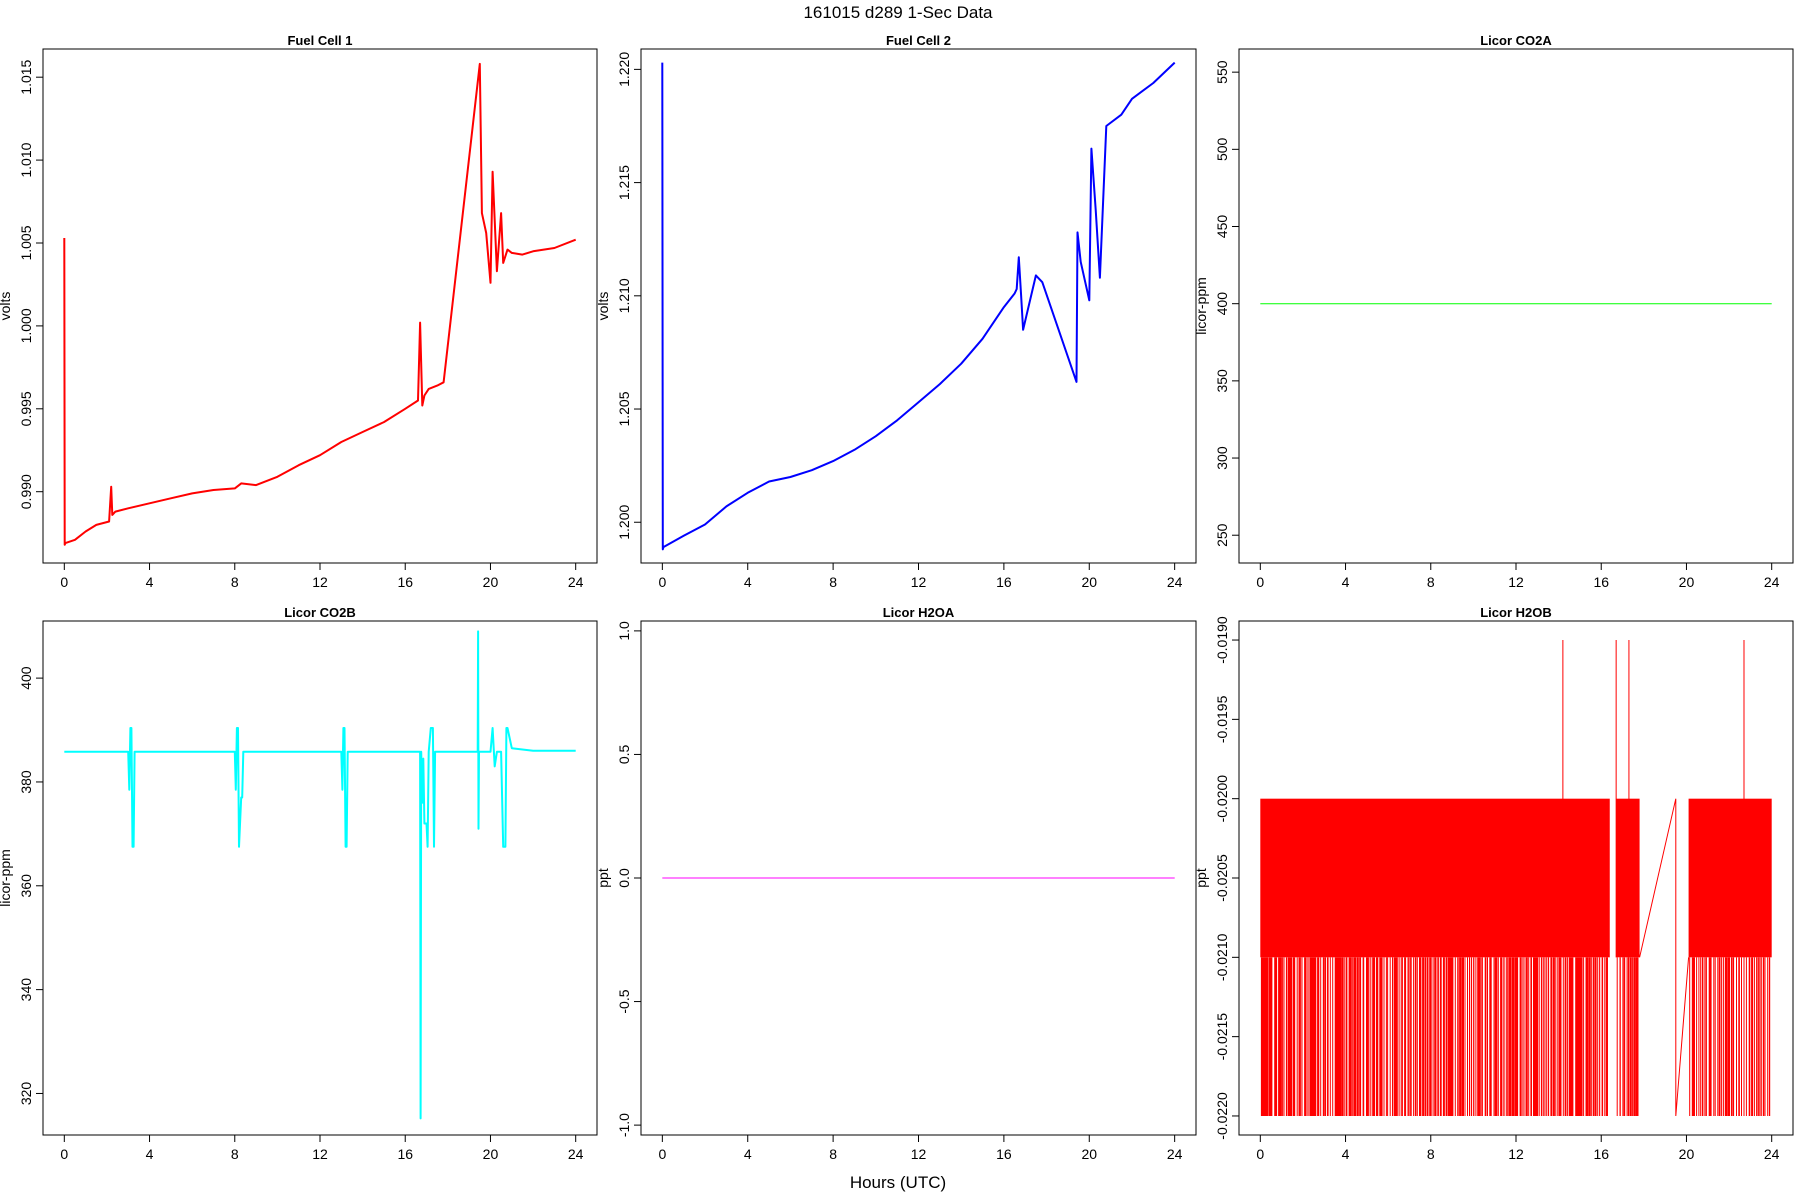 This screenshot has height=1200, width=1800. Describe the element at coordinates (624, 408) in the screenshot. I see `y-tick-label: 1.205` at that location.